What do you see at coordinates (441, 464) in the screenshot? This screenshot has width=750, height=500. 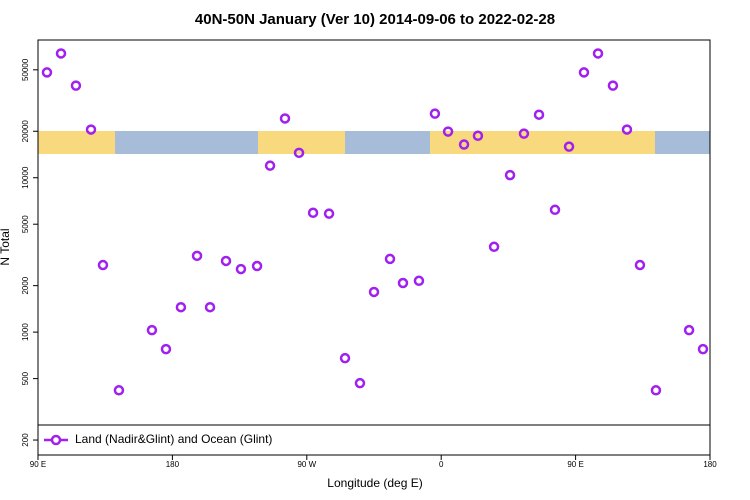 I see `x-tick-label: 0` at bounding box center [441, 464].